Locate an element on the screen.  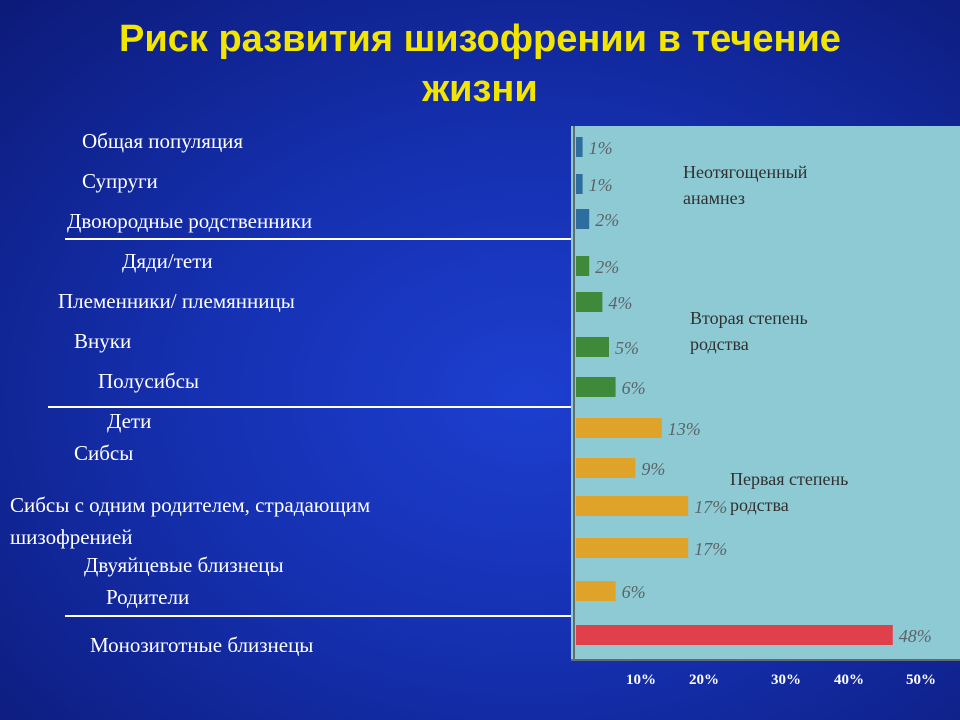
x-tick-label: 20% is located at coordinates (704, 680).